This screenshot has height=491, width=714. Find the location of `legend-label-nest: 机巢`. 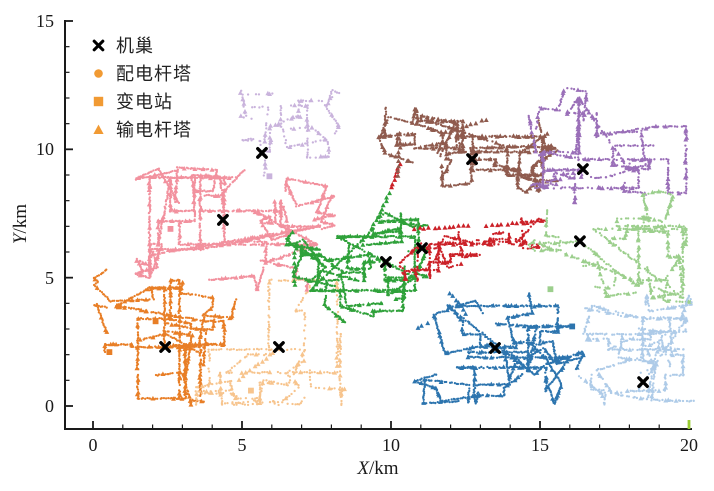

legend-label-nest: 机巢 is located at coordinates (135, 46).